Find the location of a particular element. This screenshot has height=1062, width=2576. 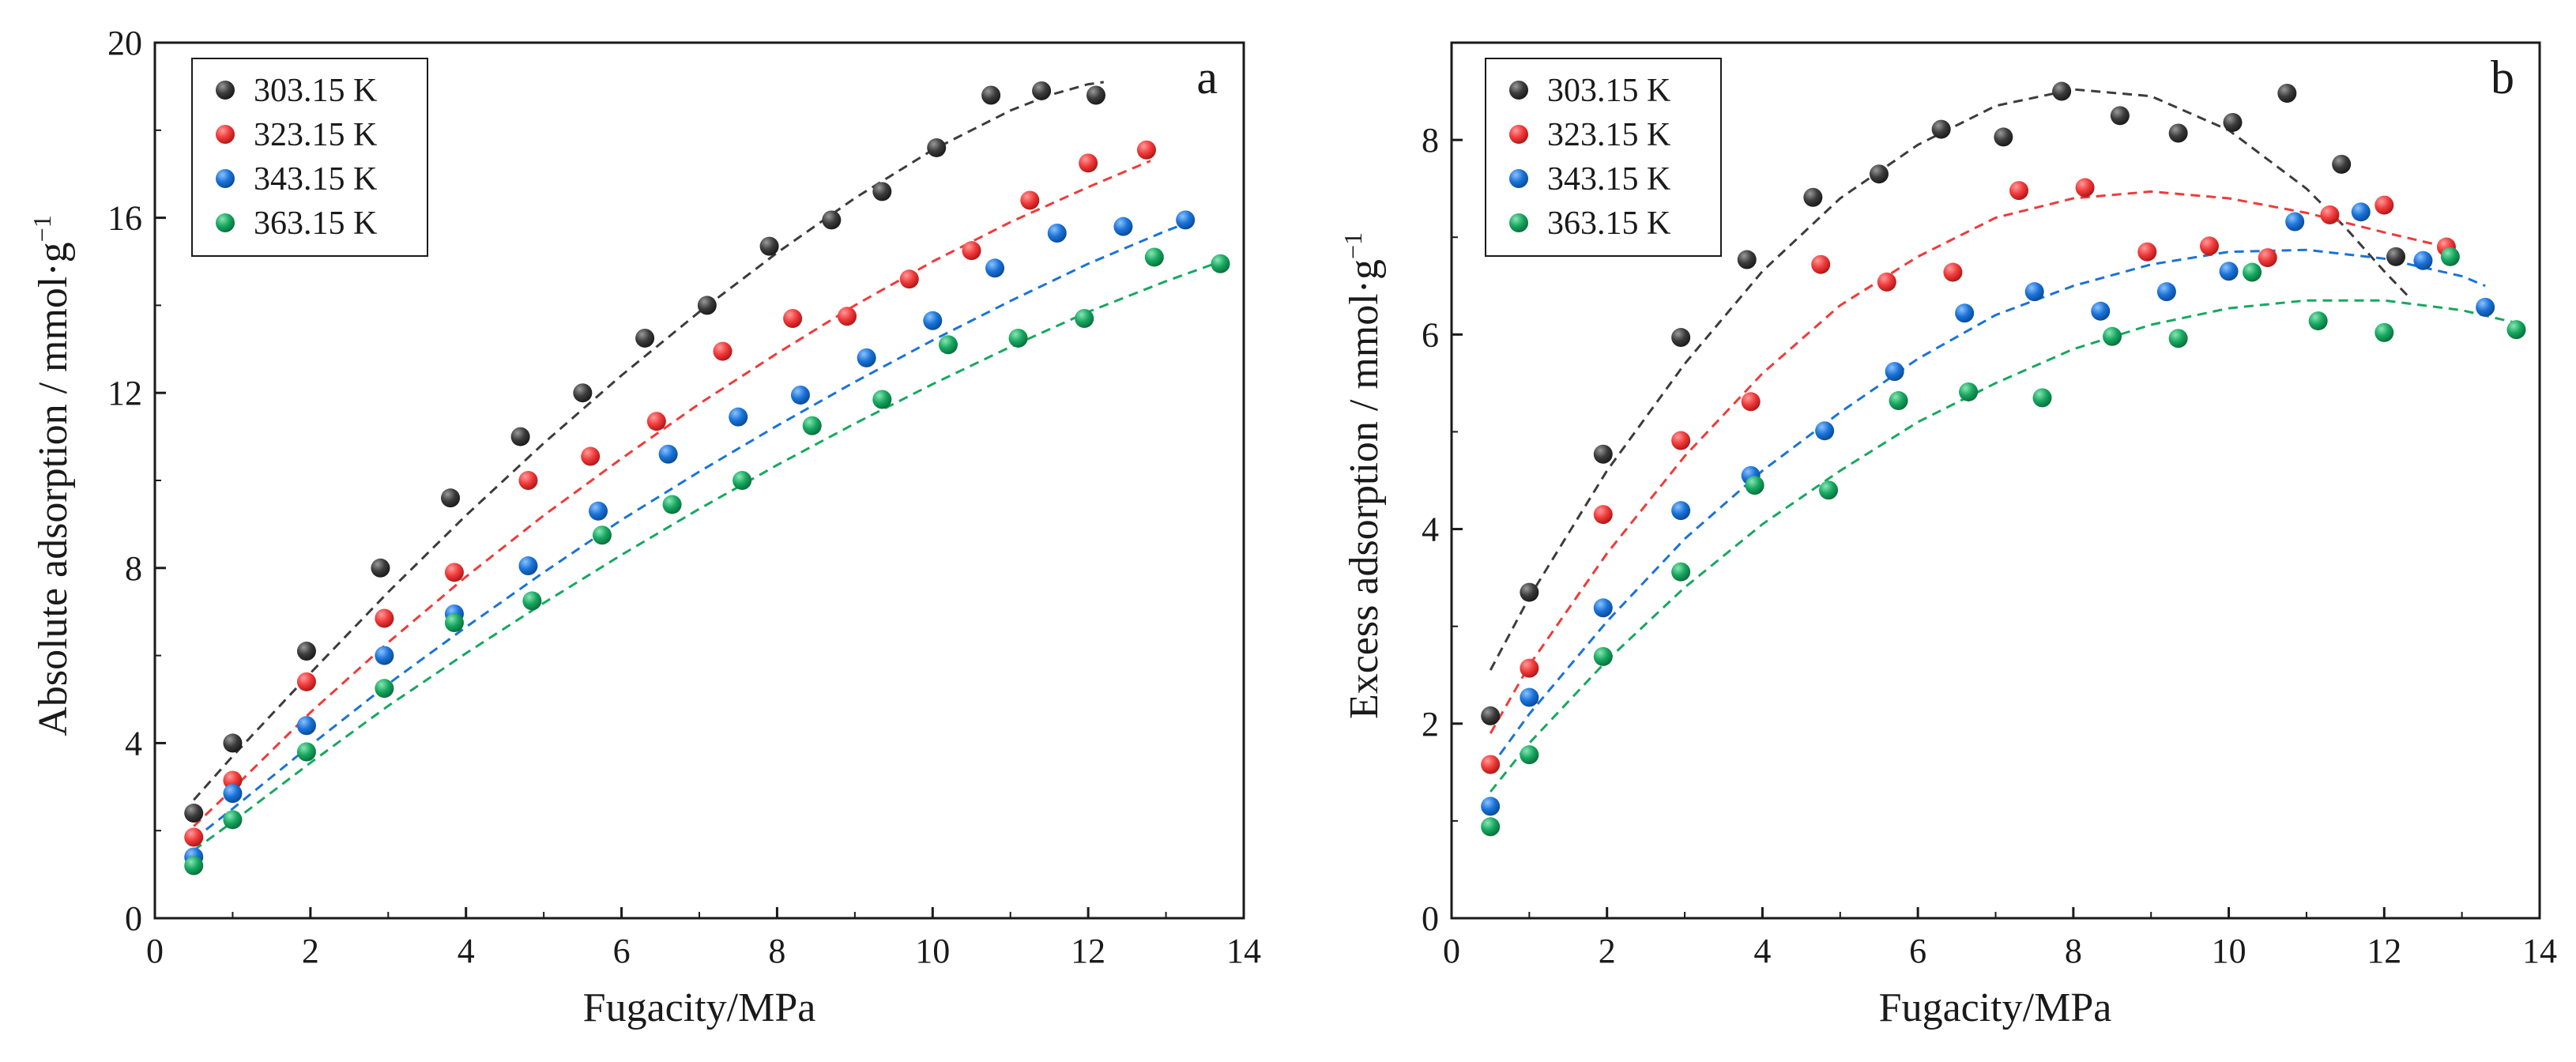

panel-b-y-tick-label: 2 is located at coordinates (1430, 725).